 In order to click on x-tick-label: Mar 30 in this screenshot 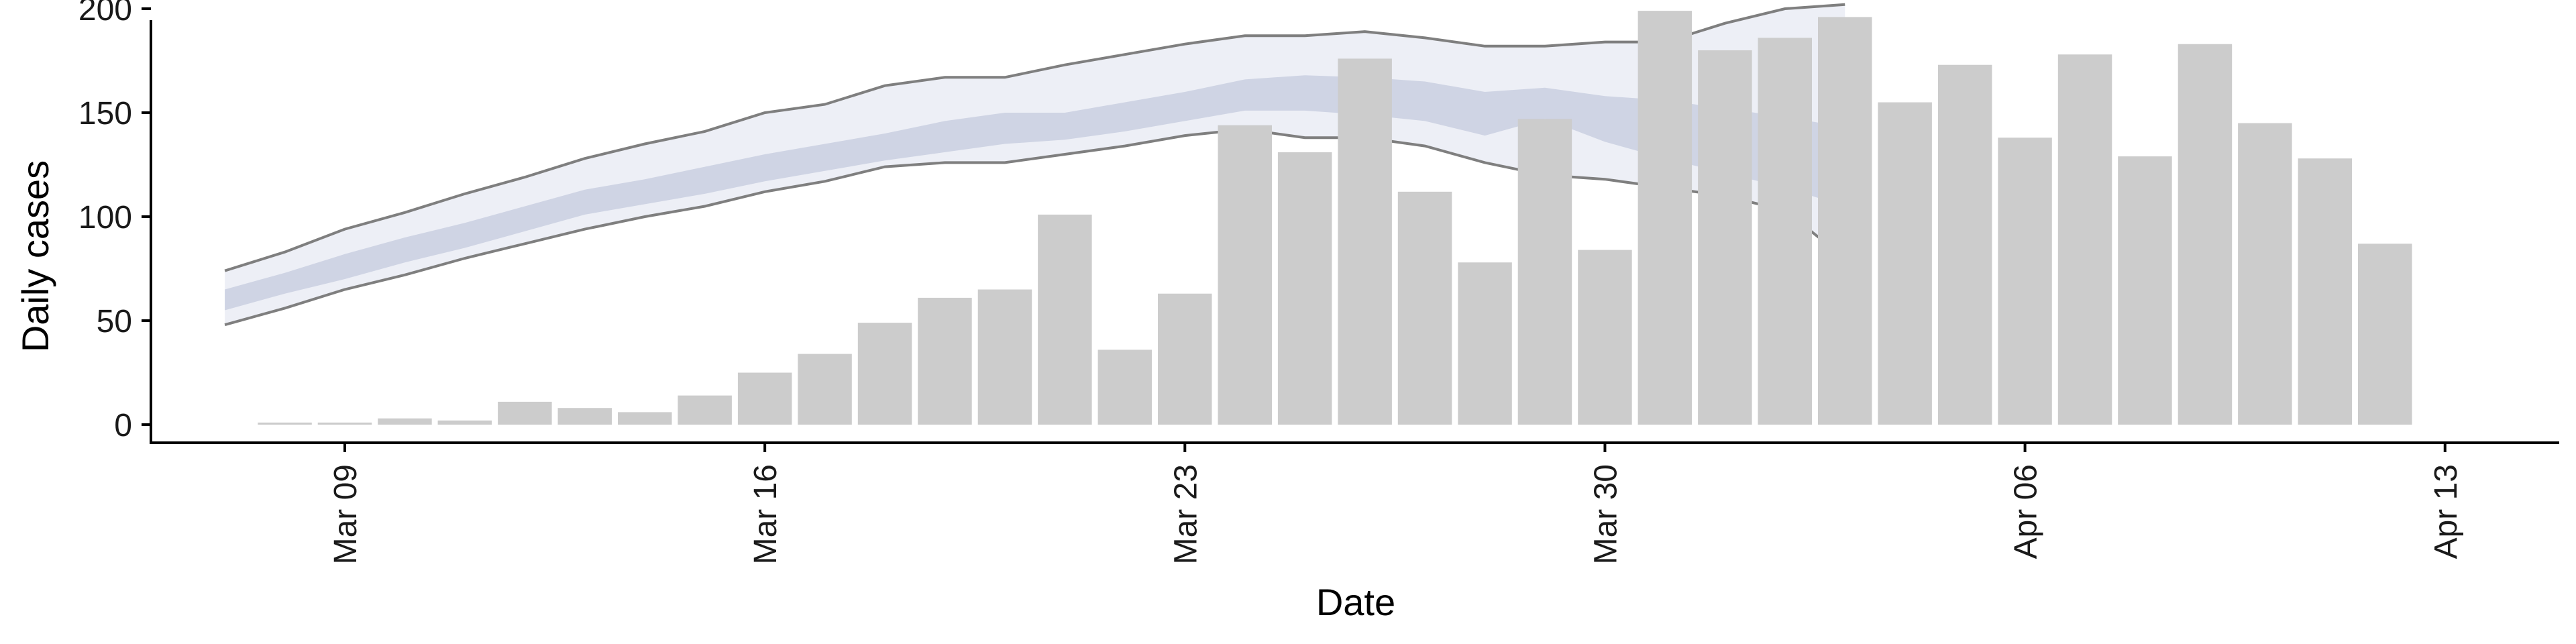, I will do `click(1605, 514)`.